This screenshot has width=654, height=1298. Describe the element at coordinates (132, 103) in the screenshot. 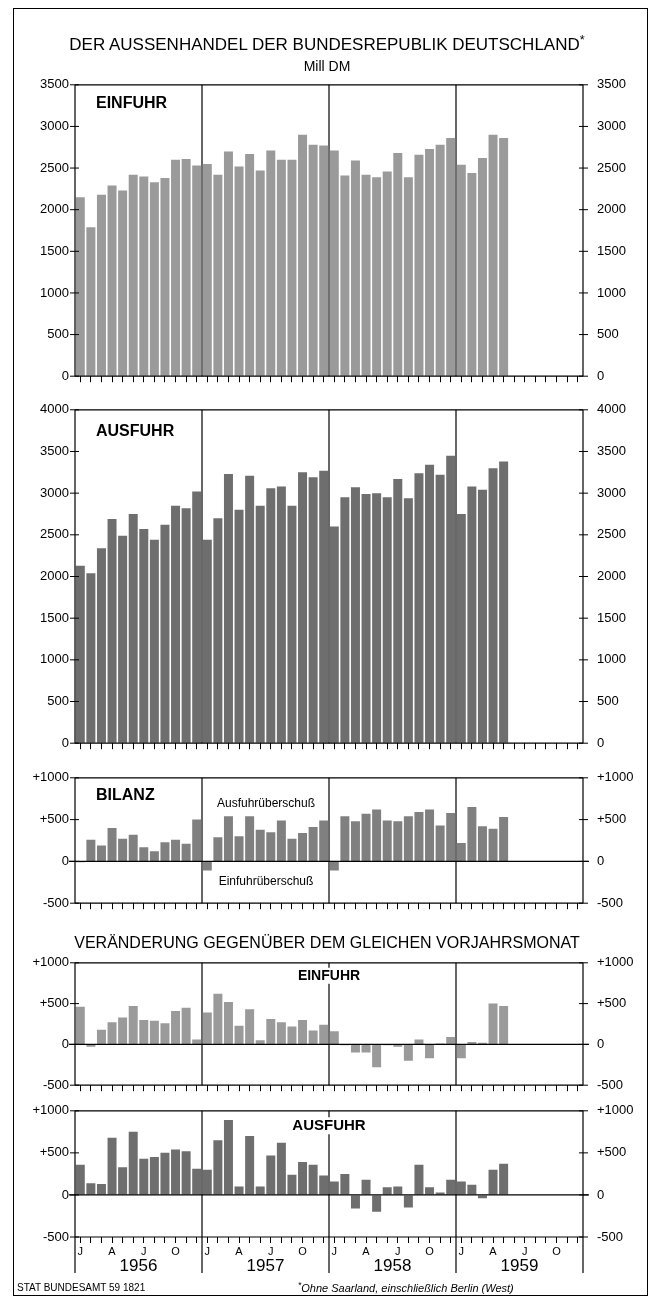

I see `text: EINFUHR` at that location.